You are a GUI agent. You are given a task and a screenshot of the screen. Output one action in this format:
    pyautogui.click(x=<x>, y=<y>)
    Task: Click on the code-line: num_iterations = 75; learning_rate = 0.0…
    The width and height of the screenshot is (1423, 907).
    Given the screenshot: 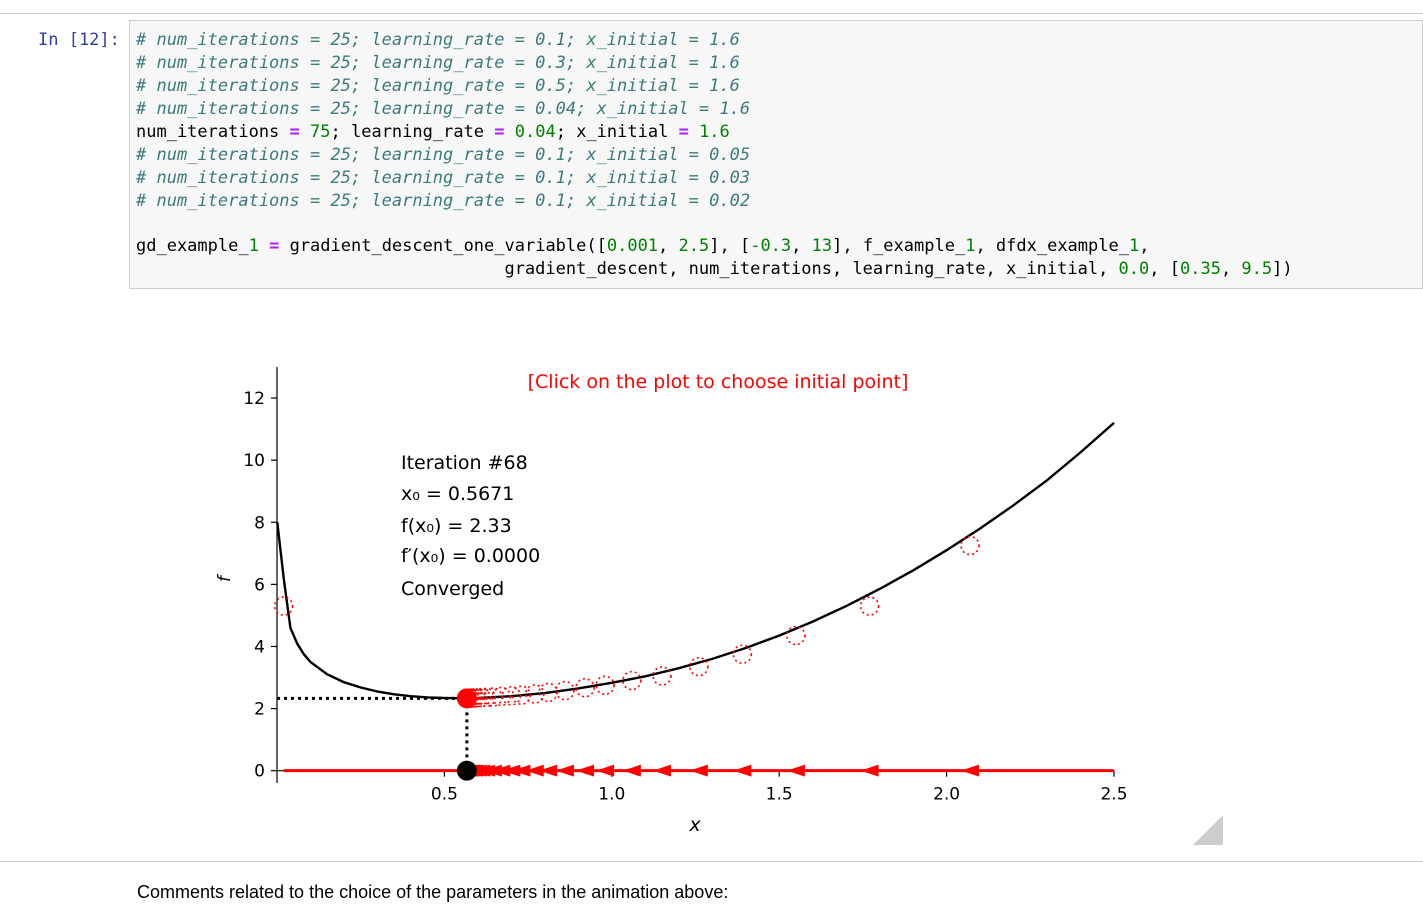 What is the action you would take?
    pyautogui.click(x=433, y=132)
    